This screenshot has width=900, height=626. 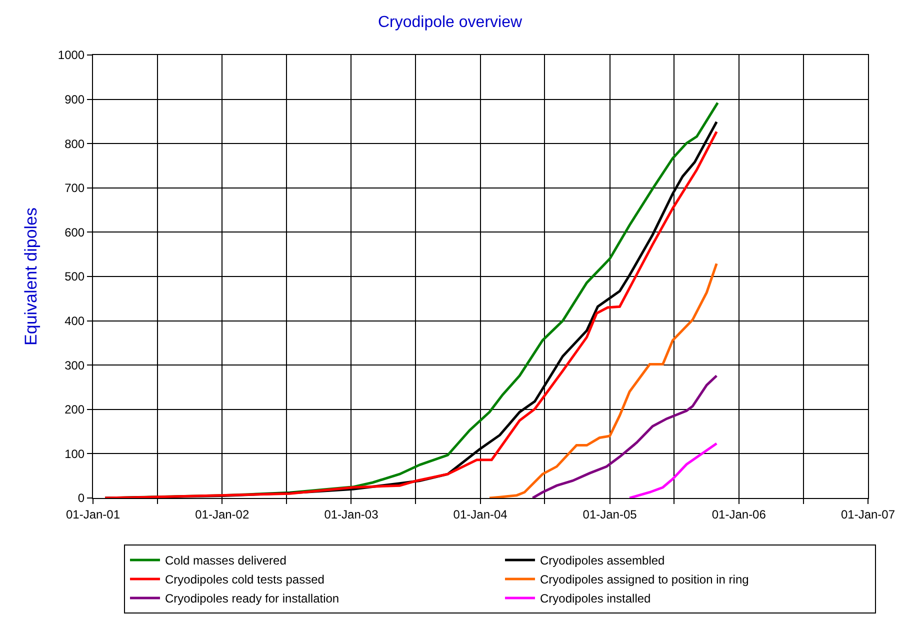 I want to click on y-tick-label: 700, so click(x=74, y=188).